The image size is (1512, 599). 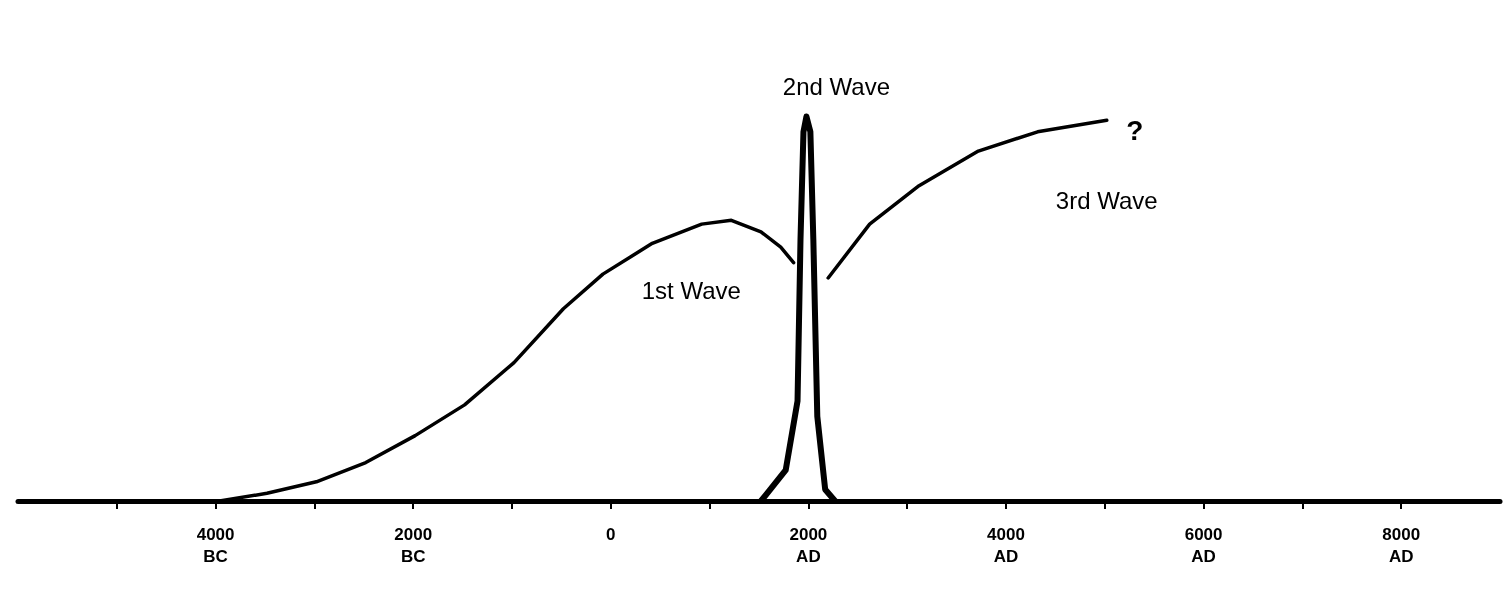 I want to click on x-tick-label: 8000 AD, so click(x=1401, y=545).